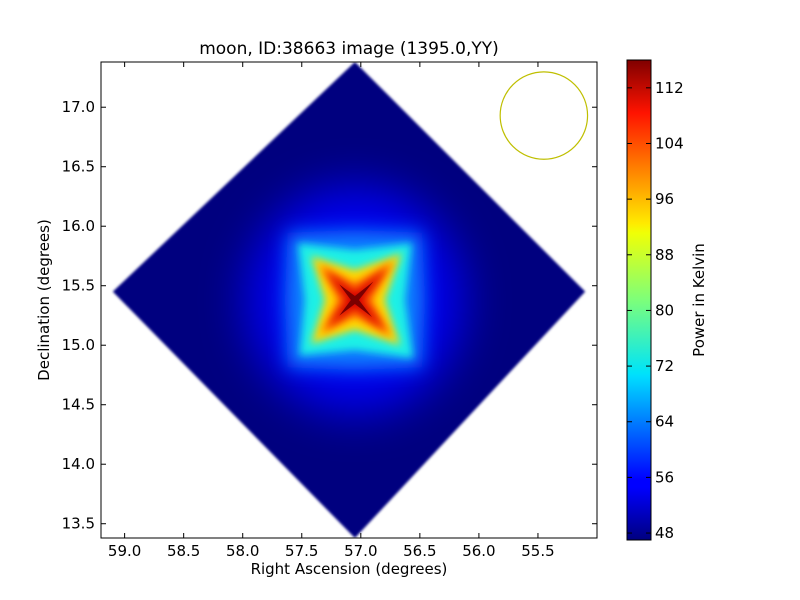  I want to click on x-tick-label: 56.5, so click(419, 551).